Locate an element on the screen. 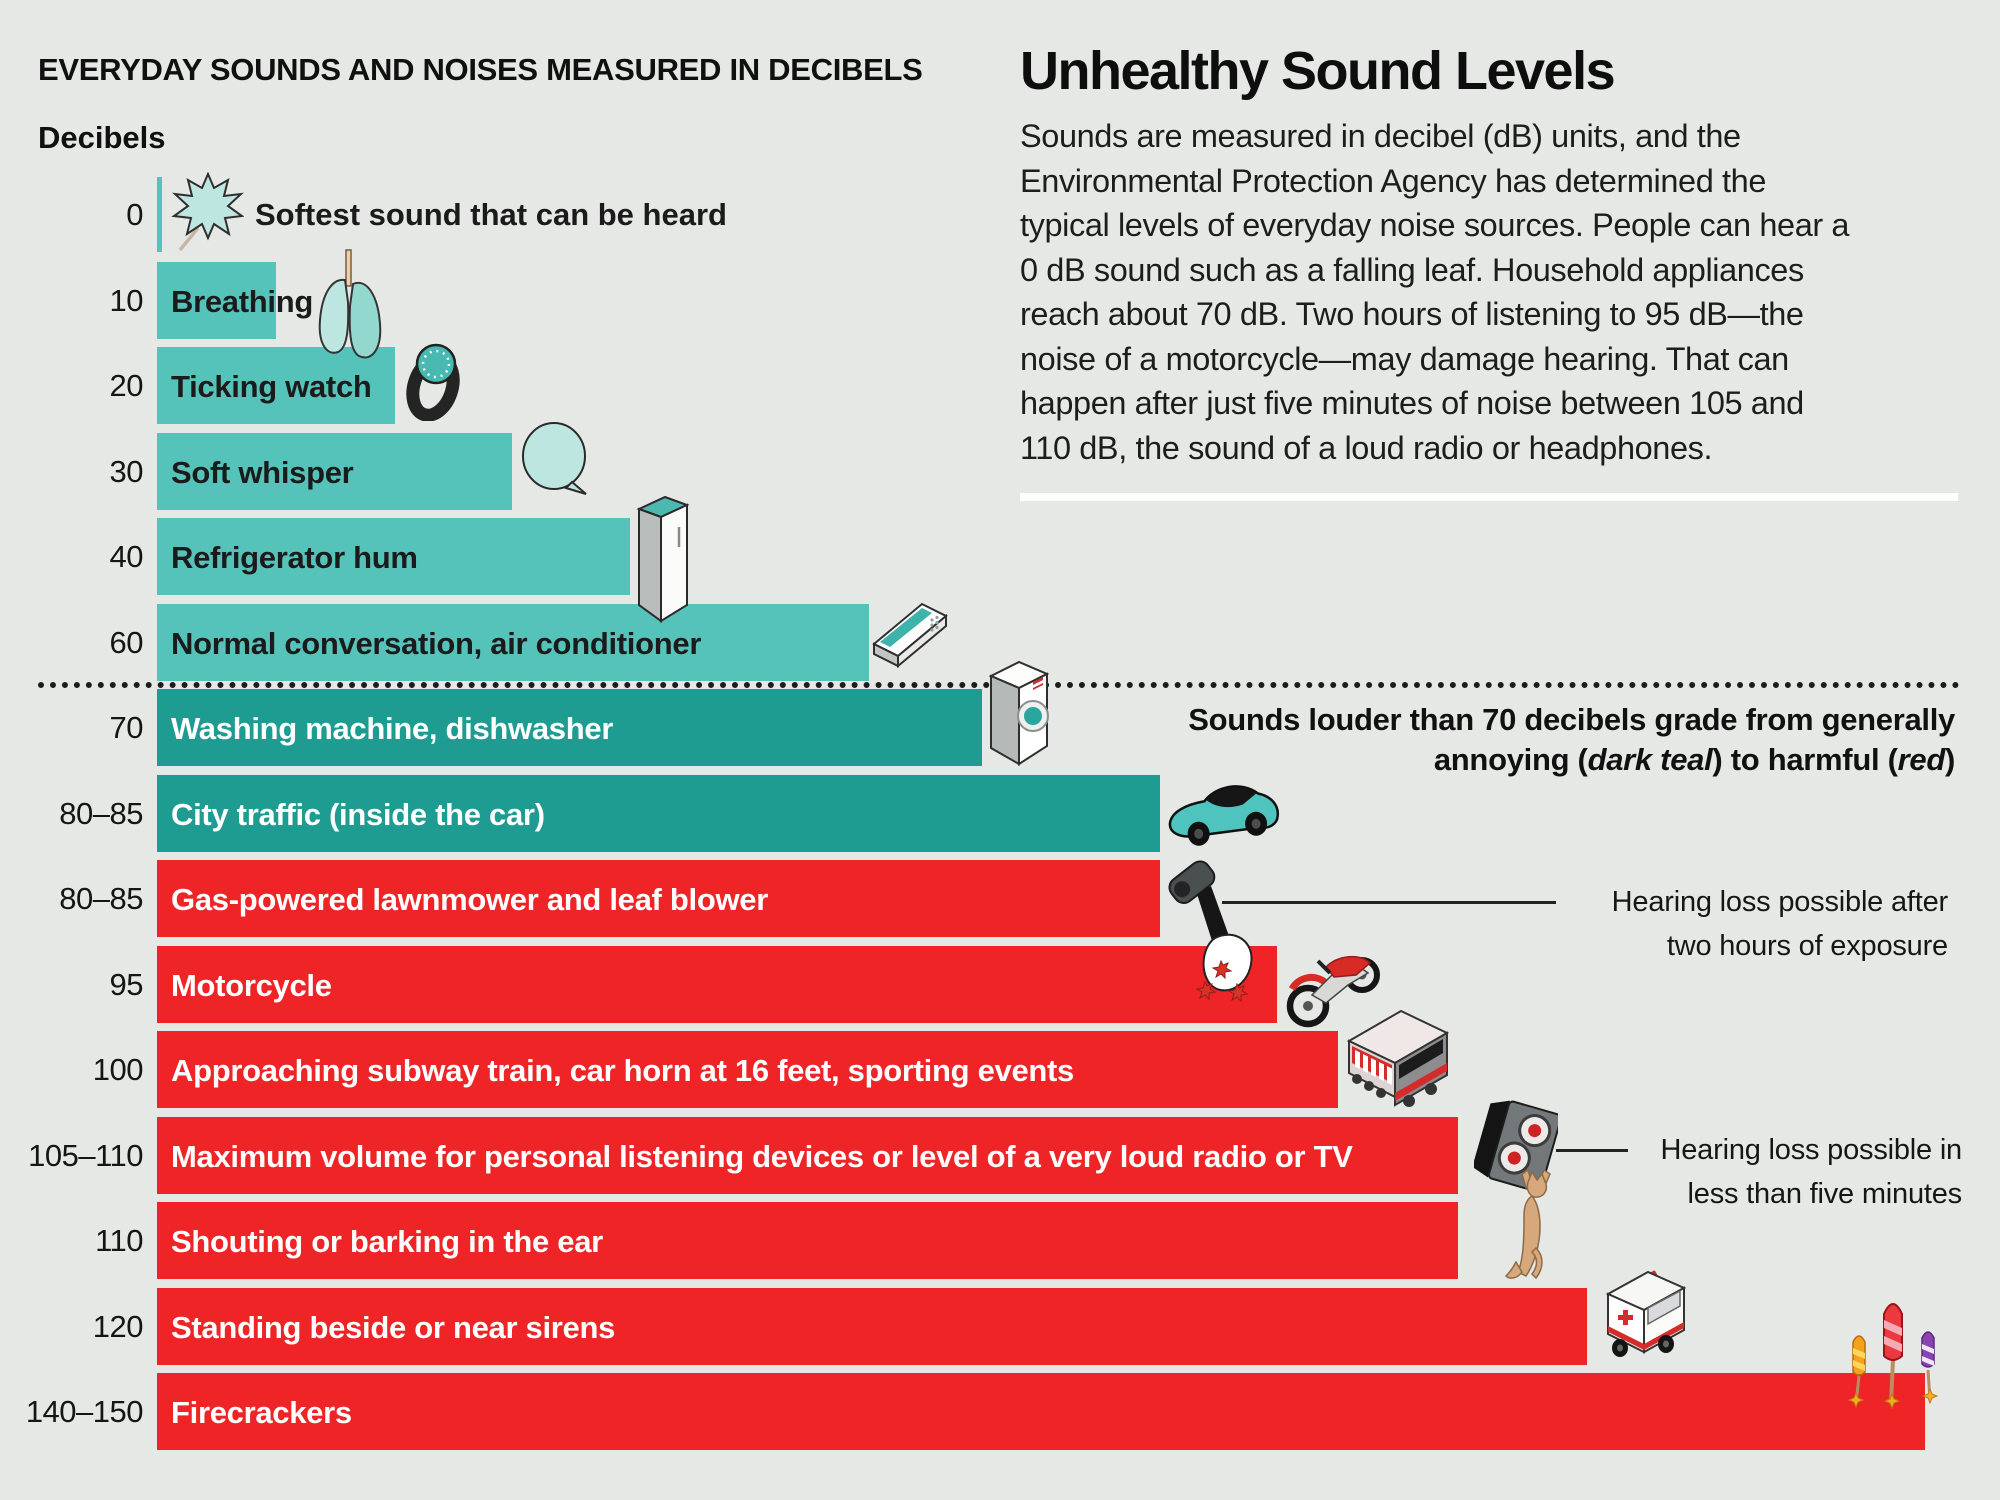  callout-text: Hearing loss possible in is located at coordinates (1811, 1150).